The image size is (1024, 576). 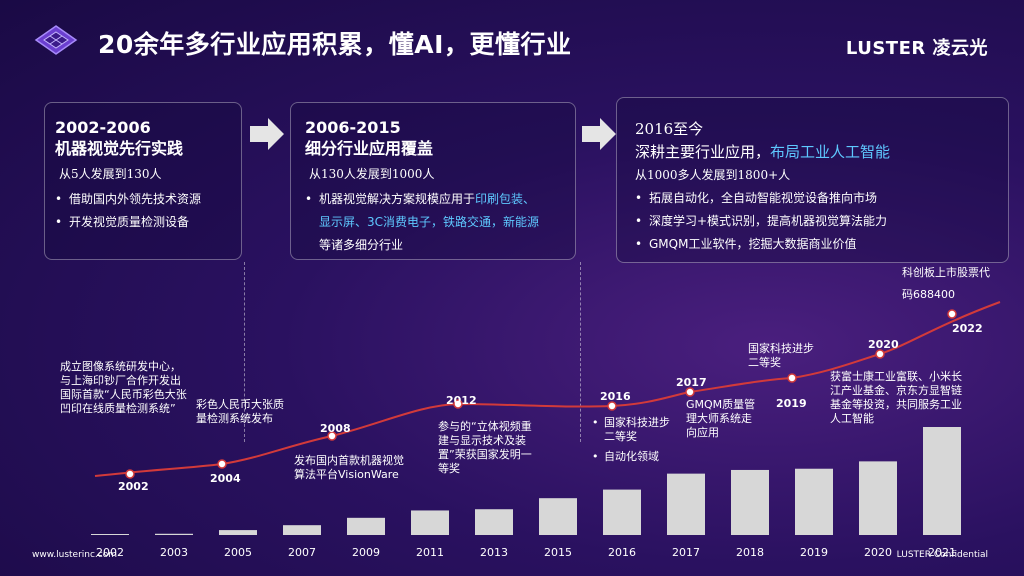 What do you see at coordinates (615, 396) in the screenshot?
I see `milestone-year: 2016` at bounding box center [615, 396].